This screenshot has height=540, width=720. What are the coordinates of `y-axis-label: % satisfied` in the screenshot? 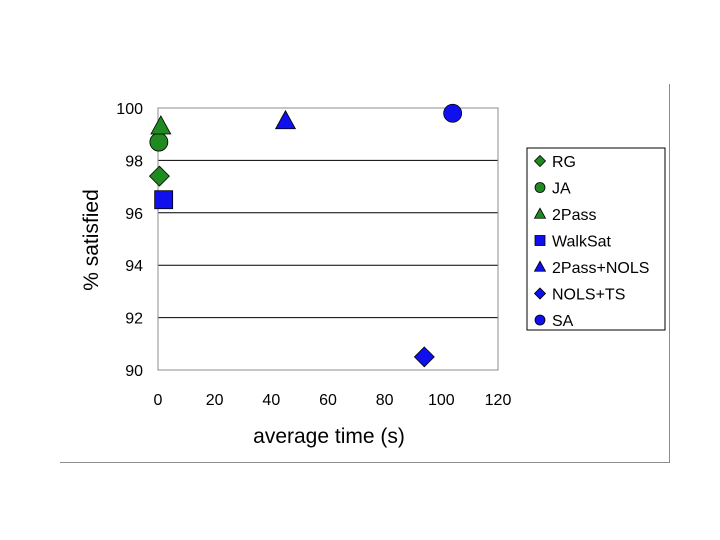 It's located at (91, 240).